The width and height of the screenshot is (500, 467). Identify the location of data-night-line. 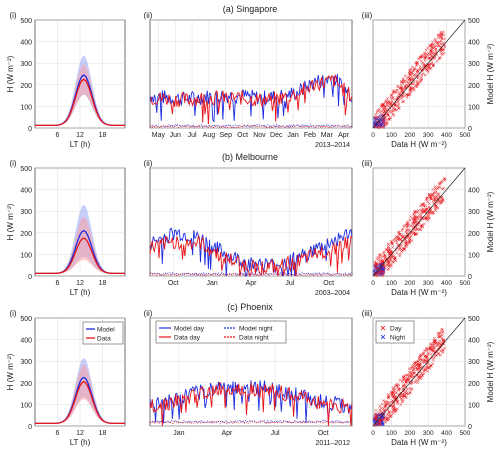
(251, 274).